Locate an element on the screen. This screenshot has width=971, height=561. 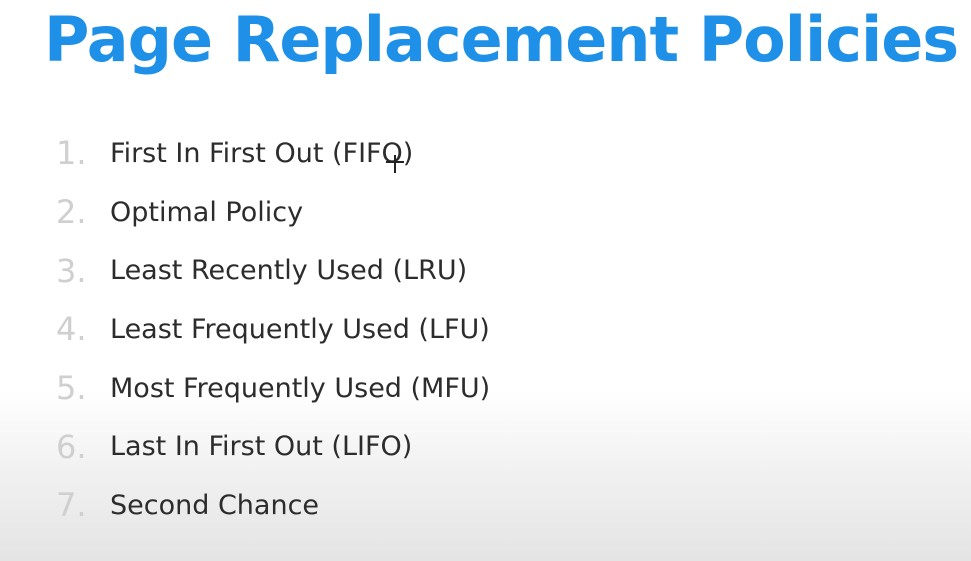
list-item-label: First In First Out (FIFO) is located at coordinates (262, 153).